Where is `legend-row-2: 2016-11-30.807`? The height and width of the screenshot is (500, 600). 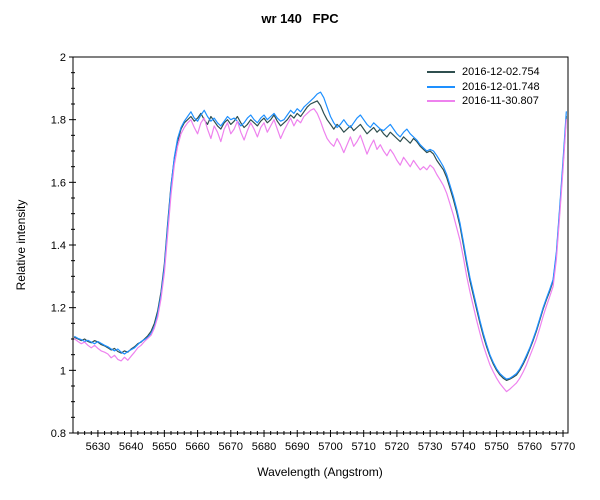
legend-row-2: 2016-11-30.807 is located at coordinates (483, 101).